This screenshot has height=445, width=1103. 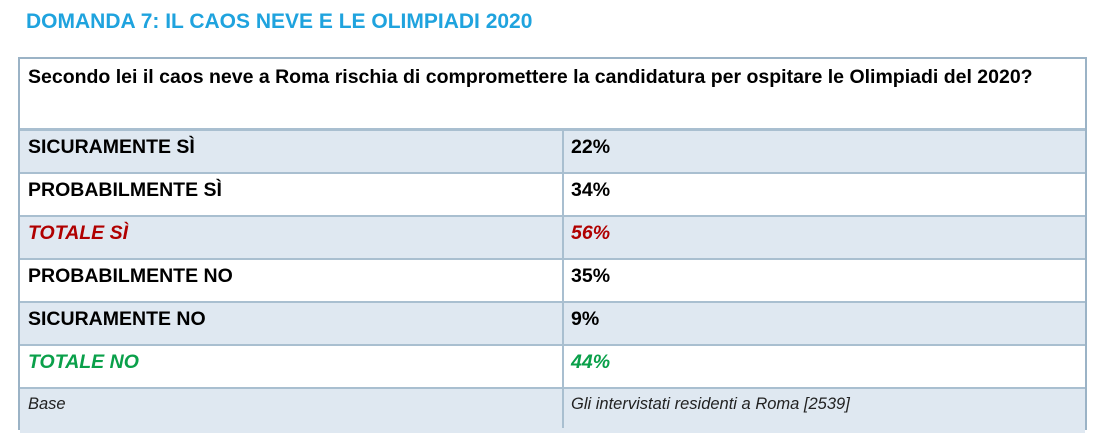 What do you see at coordinates (125, 190) in the screenshot?
I see `row-label: PROBABILMENTE SÌ` at bounding box center [125, 190].